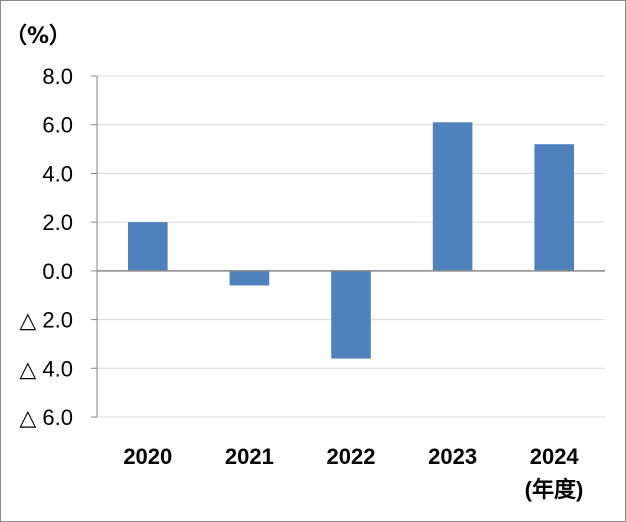  Describe the element at coordinates (452, 196) in the screenshot. I see `bar-2023` at that location.